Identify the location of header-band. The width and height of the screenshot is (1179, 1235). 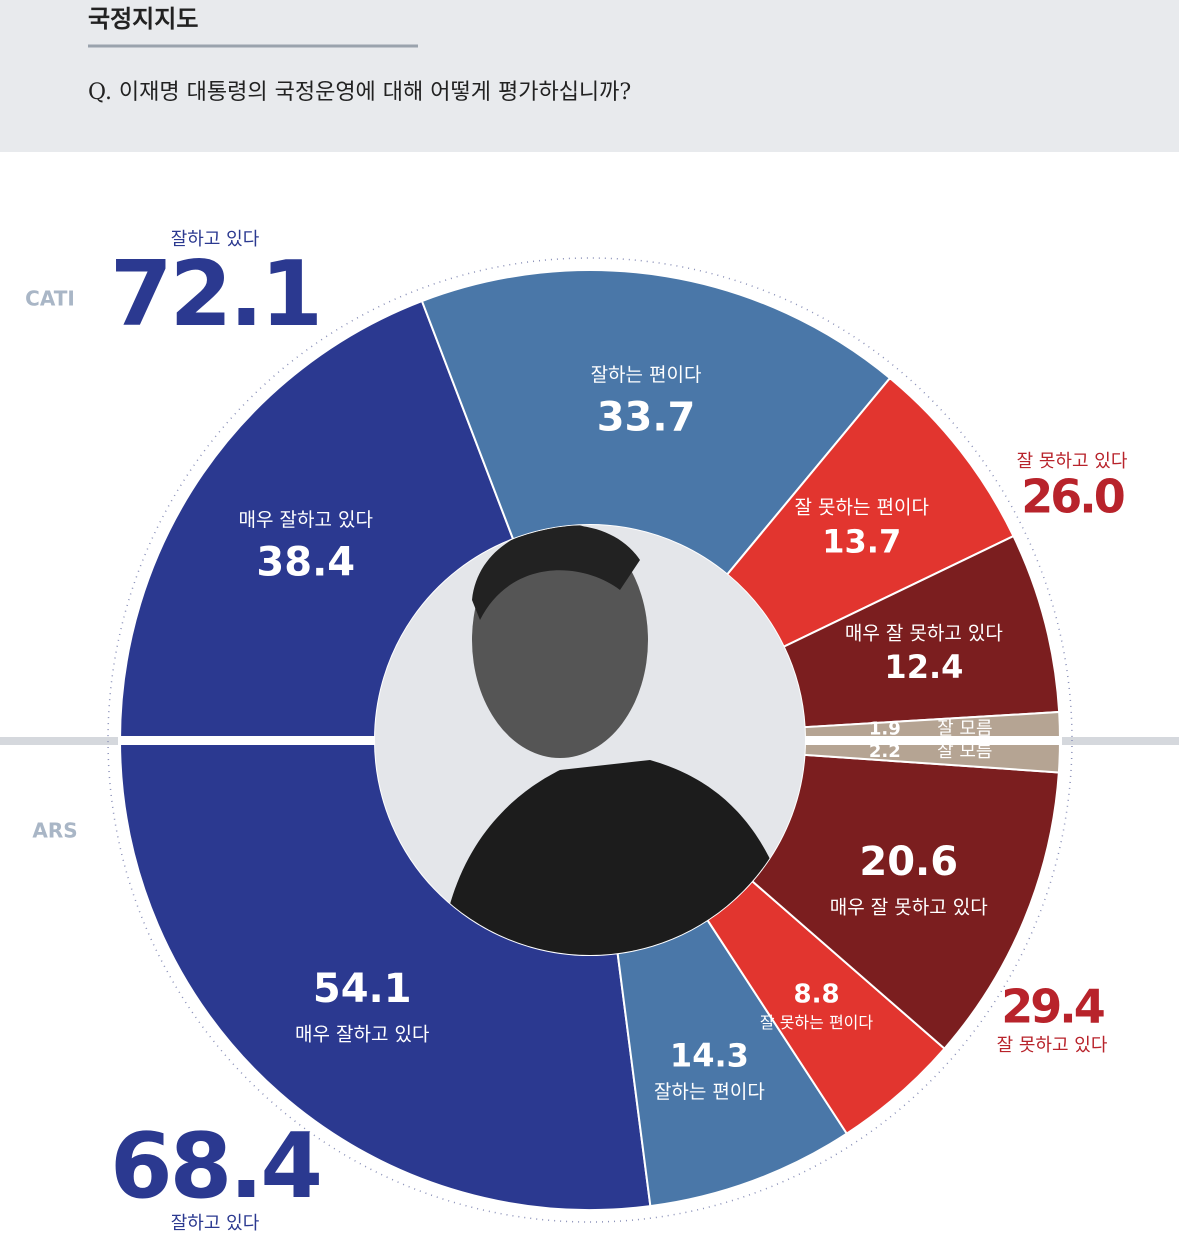
(589, 76).